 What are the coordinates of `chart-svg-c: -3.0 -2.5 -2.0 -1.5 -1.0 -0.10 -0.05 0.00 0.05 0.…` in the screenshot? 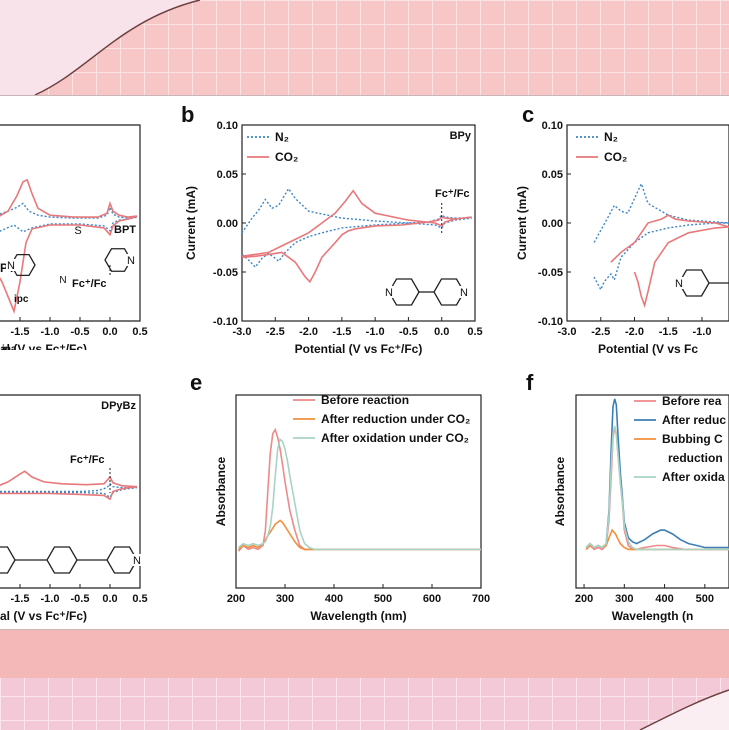 It's located at (622, 238).